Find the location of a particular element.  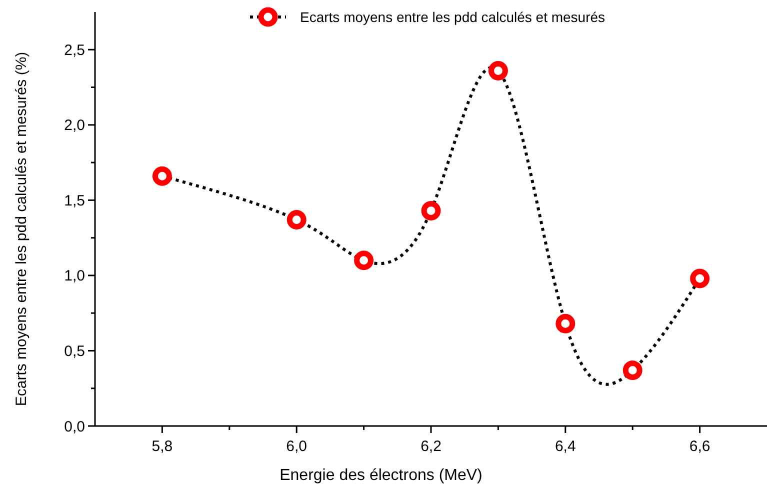

x-tick-label: 6,0 is located at coordinates (297, 446).